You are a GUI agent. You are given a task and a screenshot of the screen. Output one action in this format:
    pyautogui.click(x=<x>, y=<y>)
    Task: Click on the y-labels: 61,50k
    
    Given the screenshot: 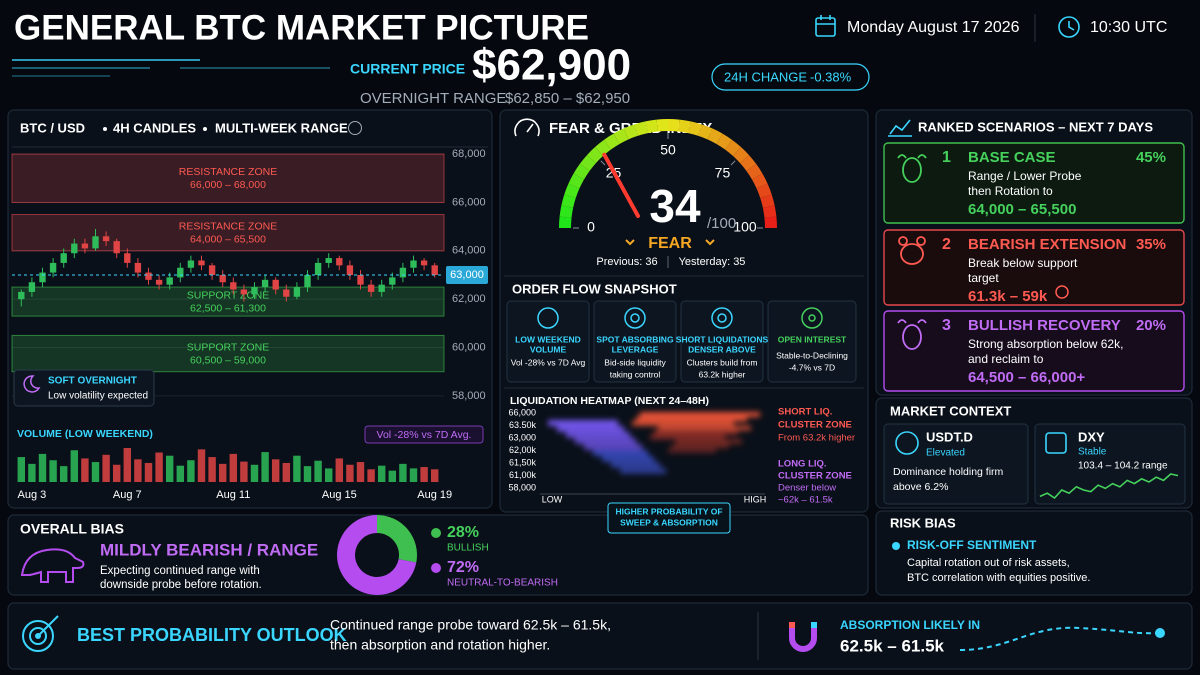 What is the action you would take?
    pyautogui.click(x=523, y=462)
    